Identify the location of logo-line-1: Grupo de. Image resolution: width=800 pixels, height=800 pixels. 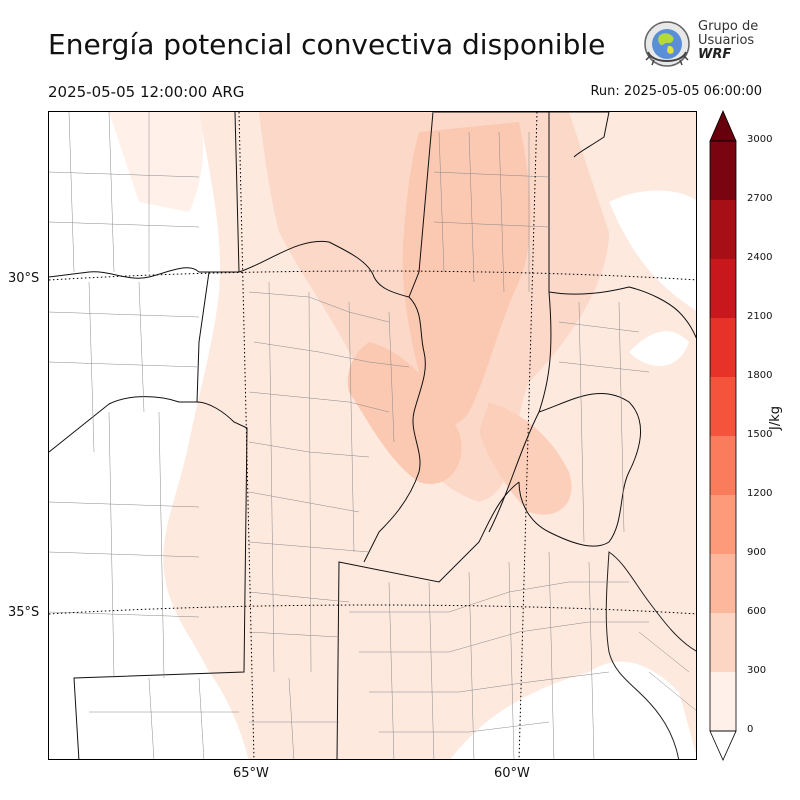
(728, 26).